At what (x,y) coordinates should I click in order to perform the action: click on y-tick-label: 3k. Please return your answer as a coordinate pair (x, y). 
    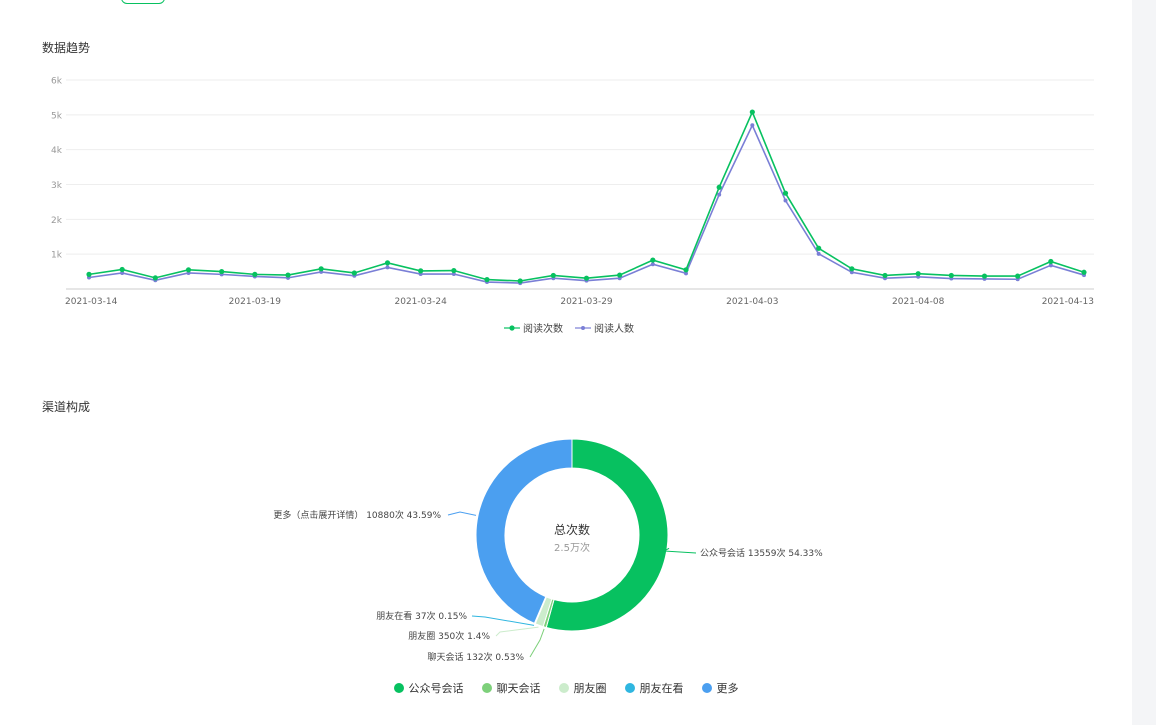
    Looking at the image, I should click on (57, 186).